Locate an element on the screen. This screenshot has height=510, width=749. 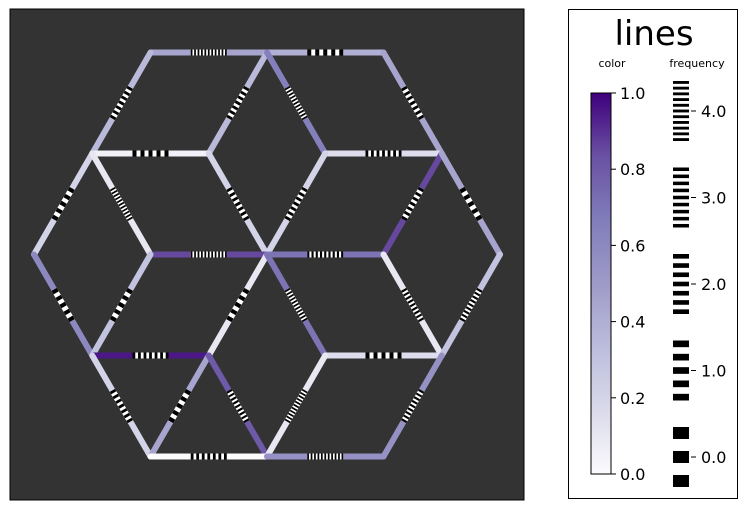
legend-frequency-label: frequency is located at coordinates (697, 63).